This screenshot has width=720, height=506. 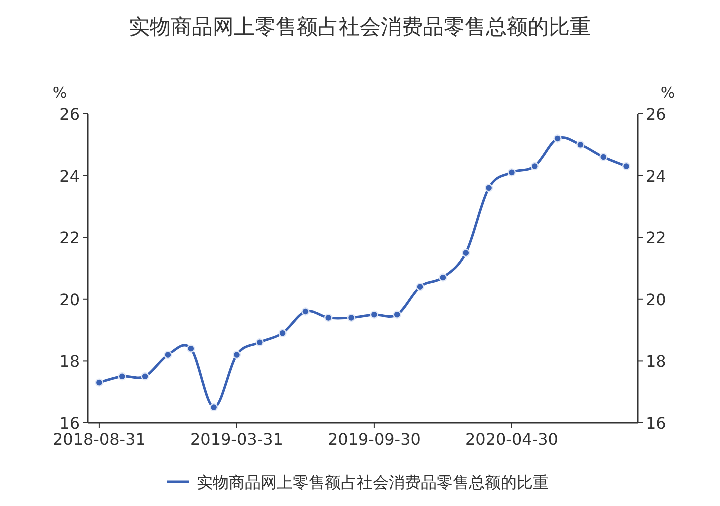 What do you see at coordinates (70, 300) in the screenshot?
I see `y-tick-label: 20` at bounding box center [70, 300].